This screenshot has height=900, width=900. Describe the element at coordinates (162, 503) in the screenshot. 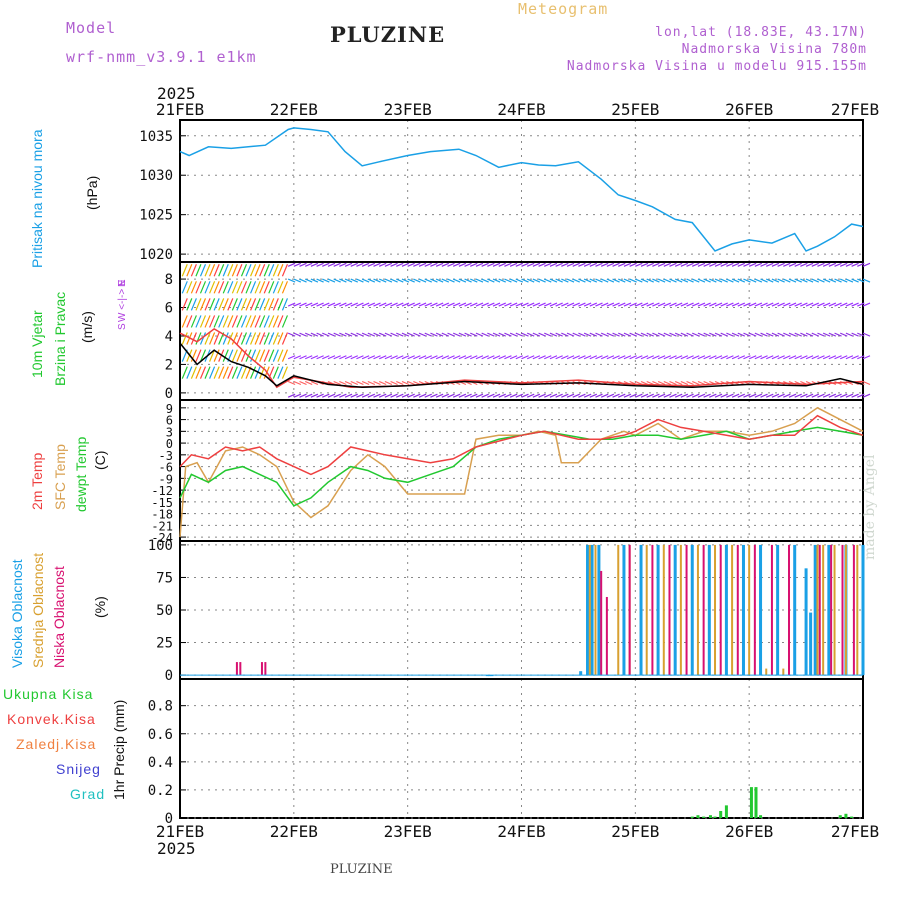

I see `y-tick-label: -15` at that location.